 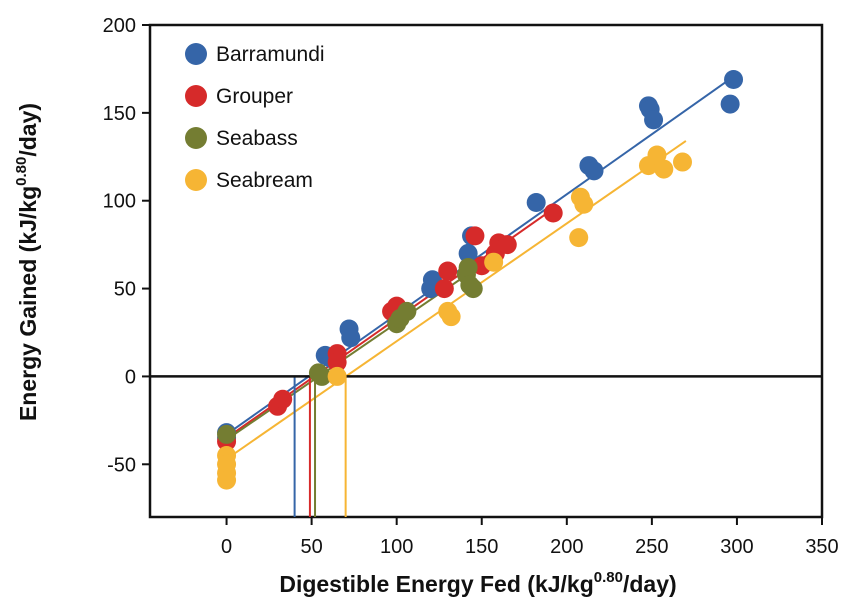 I want to click on x-tick-label: 150, so click(x=481, y=547).